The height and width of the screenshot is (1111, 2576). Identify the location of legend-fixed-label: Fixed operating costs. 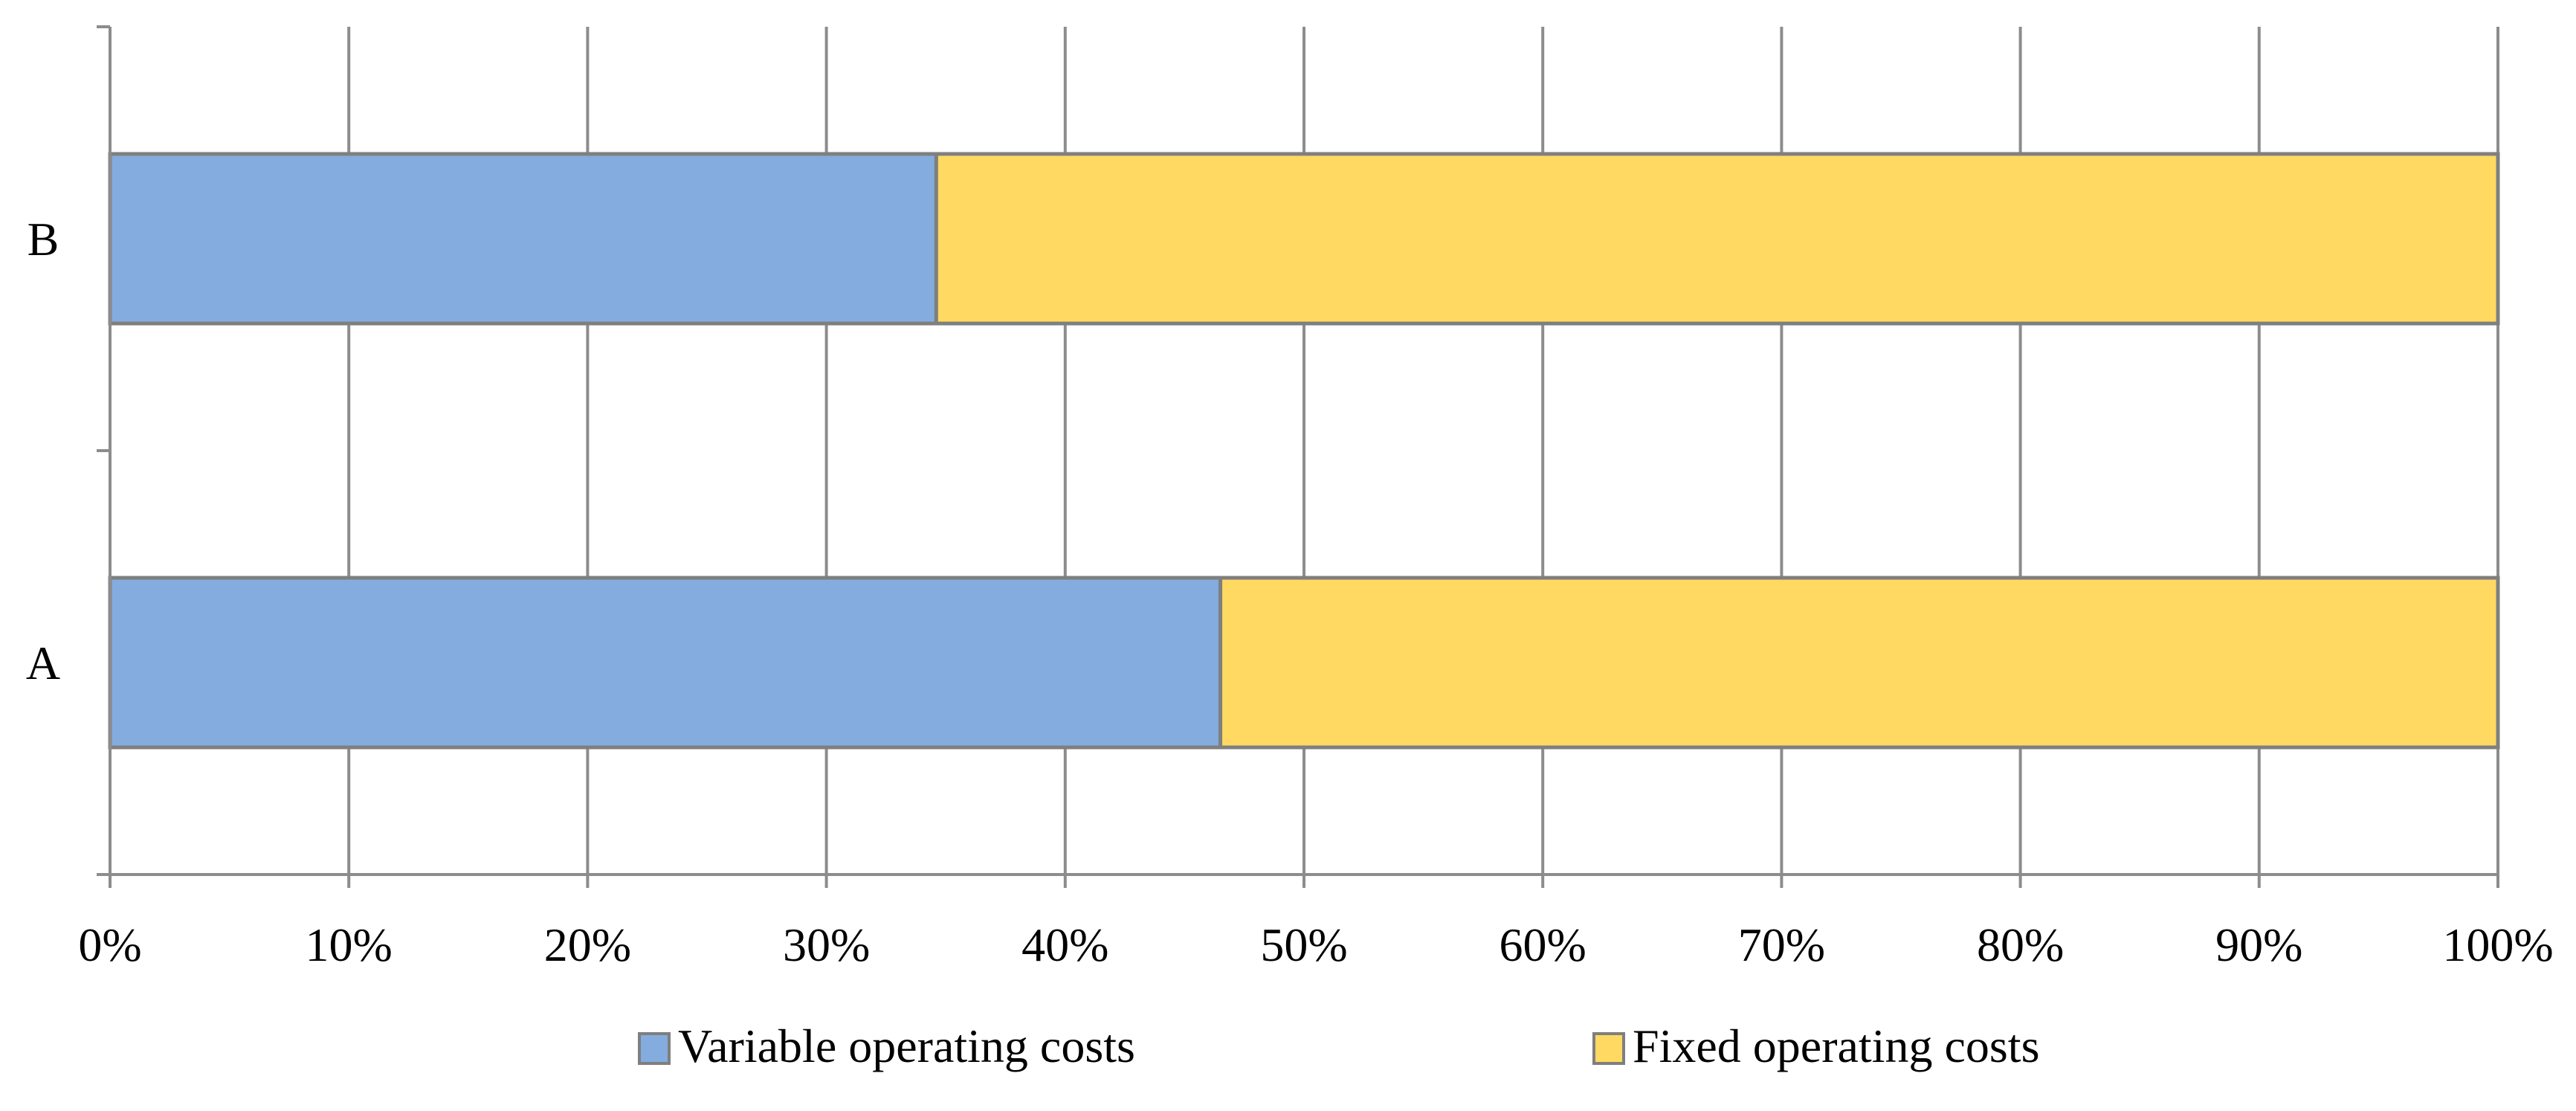
(1836, 1046).